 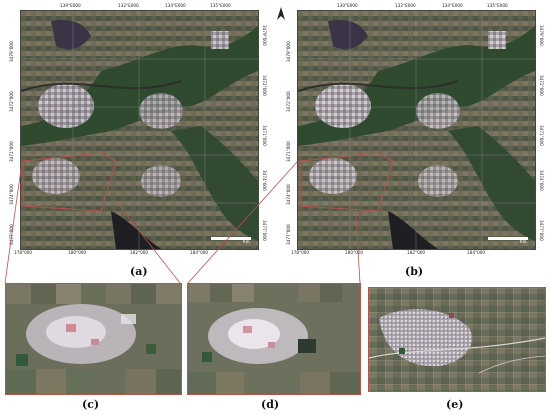 I want to click on right-tick-b-4: 3477°000, so click(x=541, y=230).